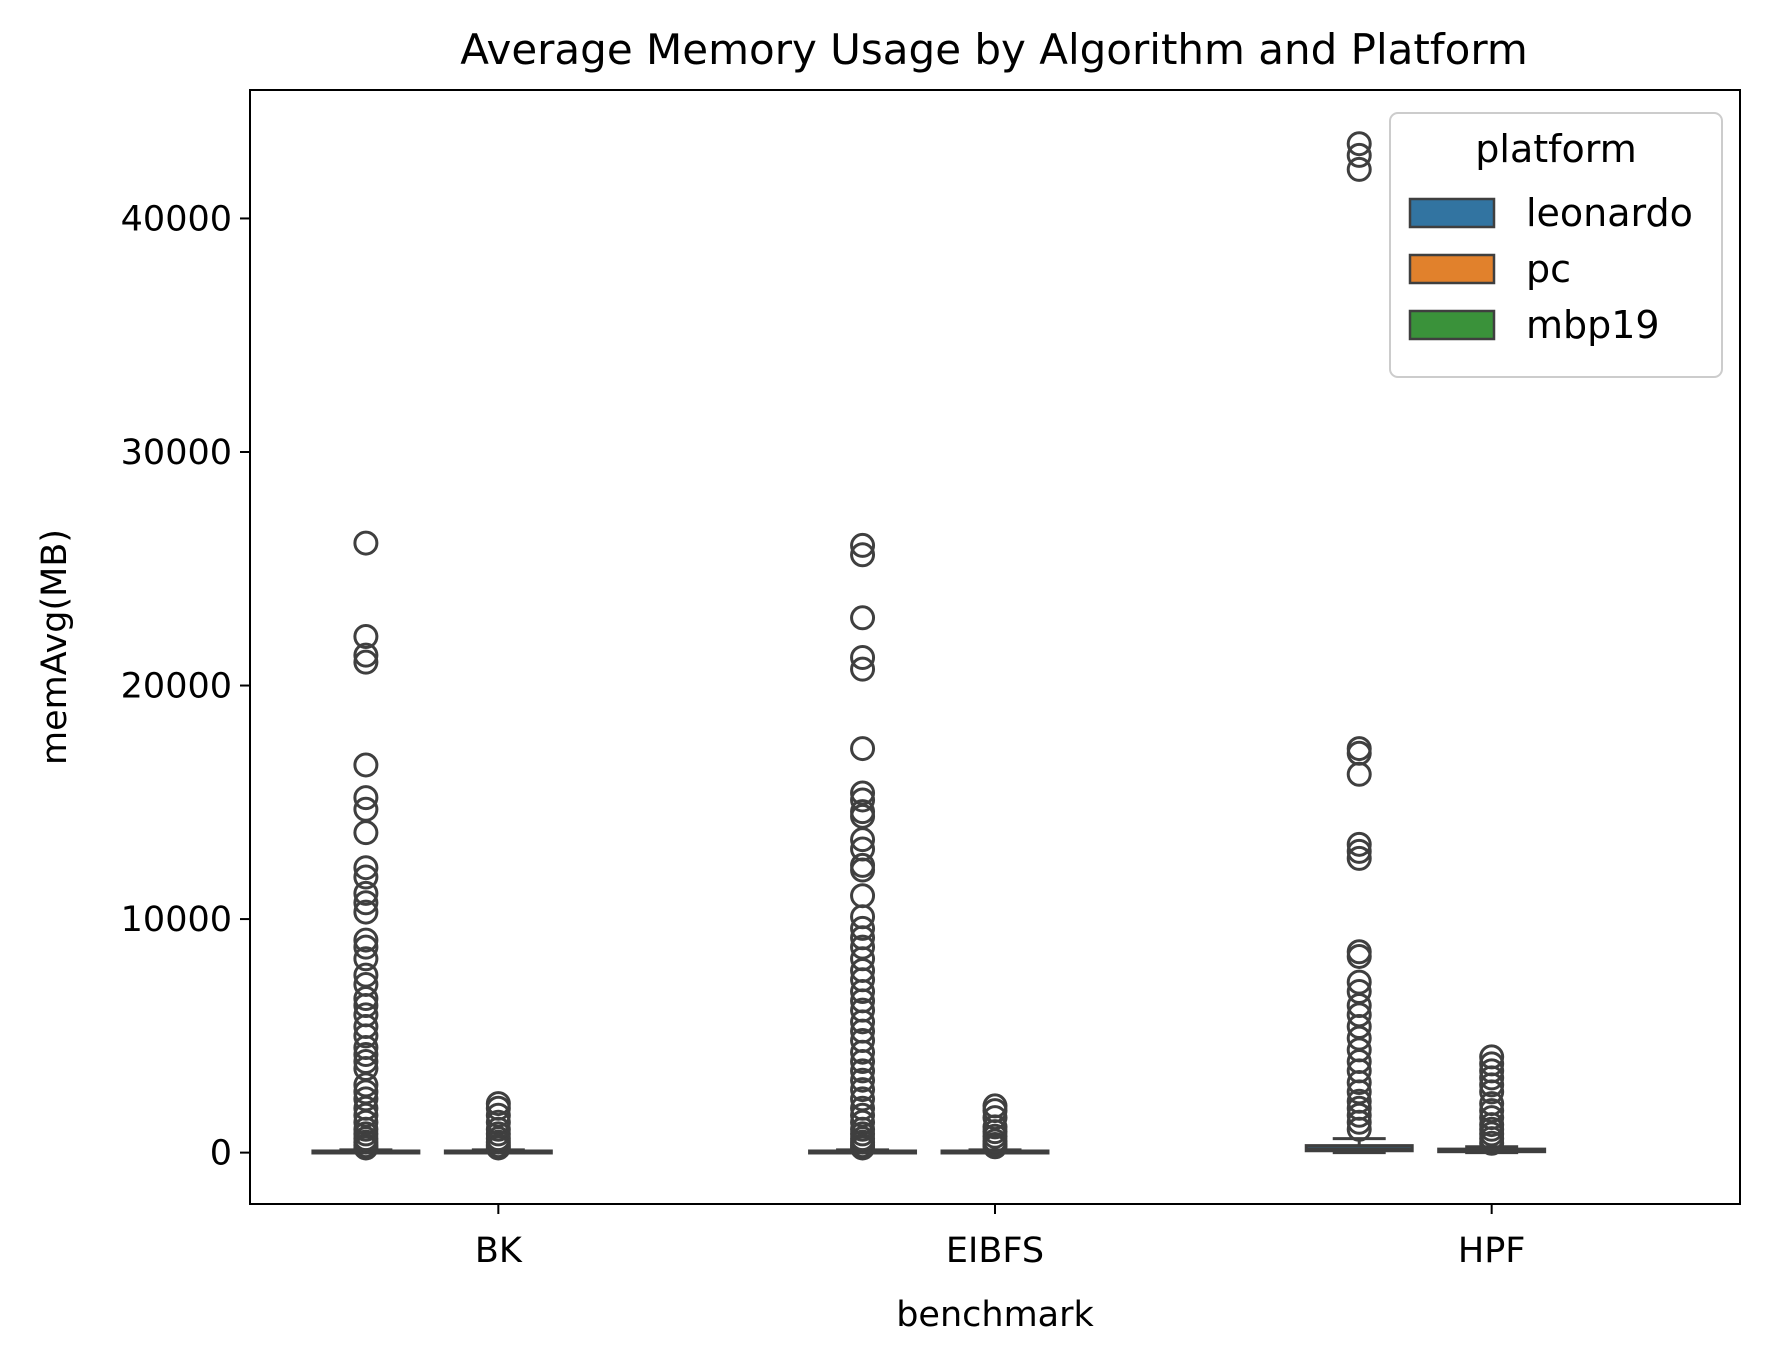  I want to click on x-tick-label: BK, so click(499, 1251).